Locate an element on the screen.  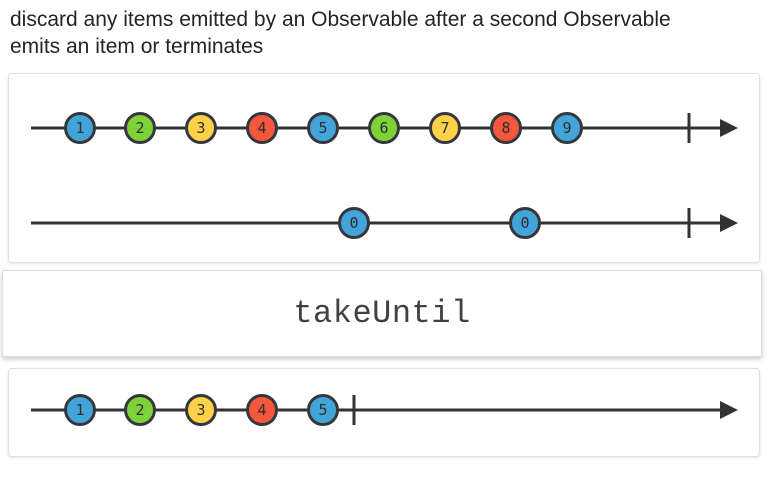
source-observable-marble-5: 5 is located at coordinates (323, 128).